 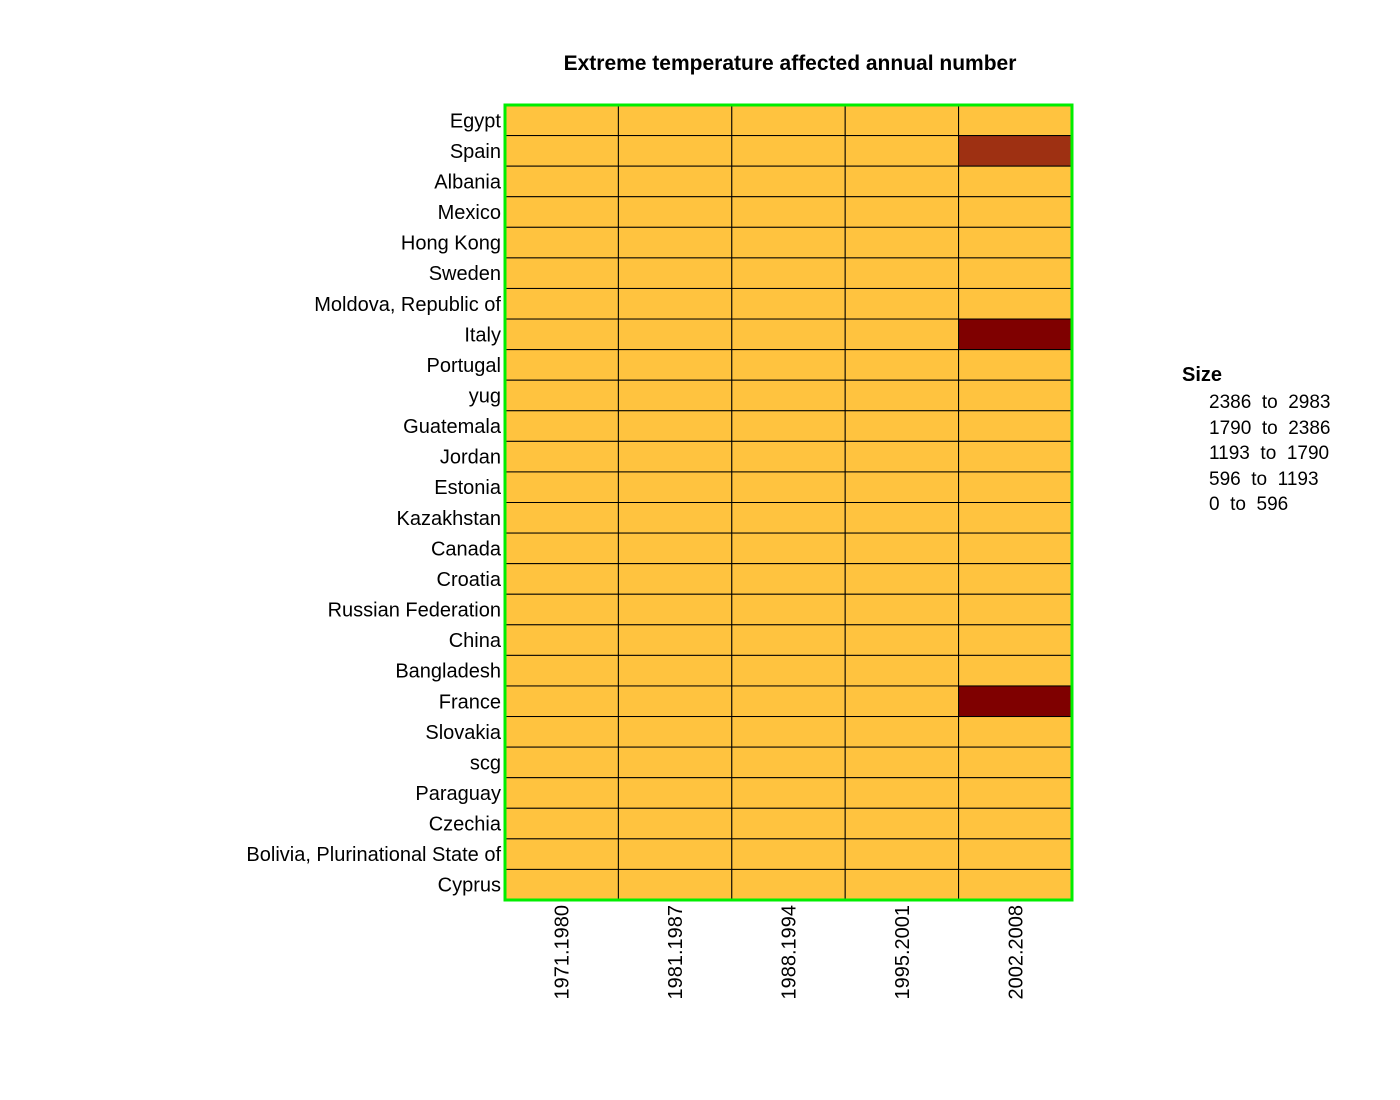 I want to click on row-label: scg, so click(x=485, y=763).